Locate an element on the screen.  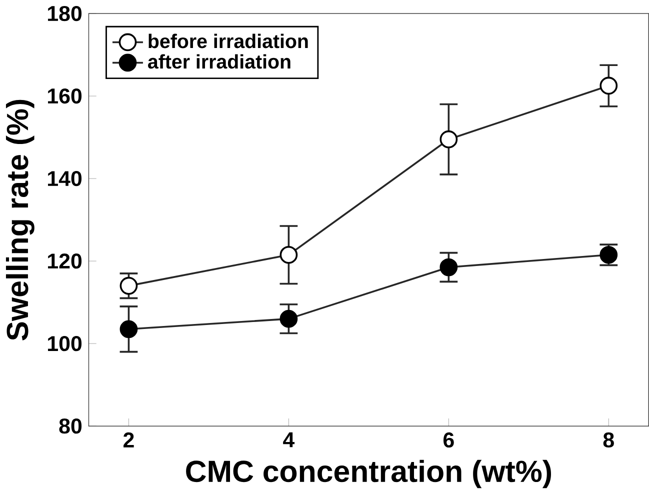
legend-label: before irradiation is located at coordinates (228, 41).